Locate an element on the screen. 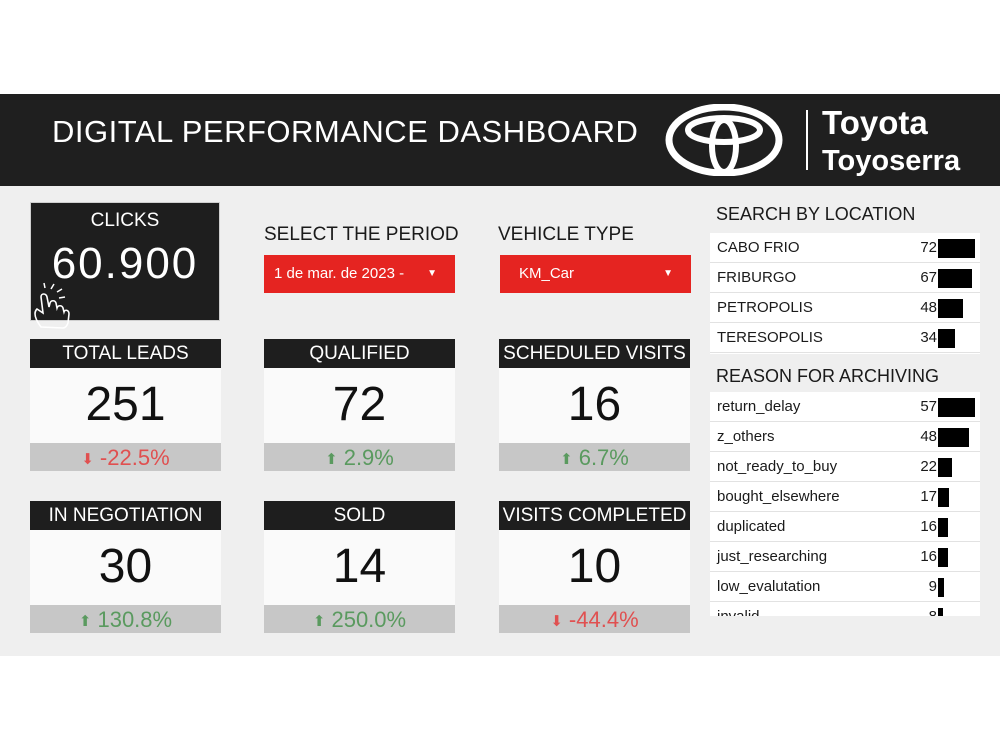  kpi-value: 72 is located at coordinates (359, 404).